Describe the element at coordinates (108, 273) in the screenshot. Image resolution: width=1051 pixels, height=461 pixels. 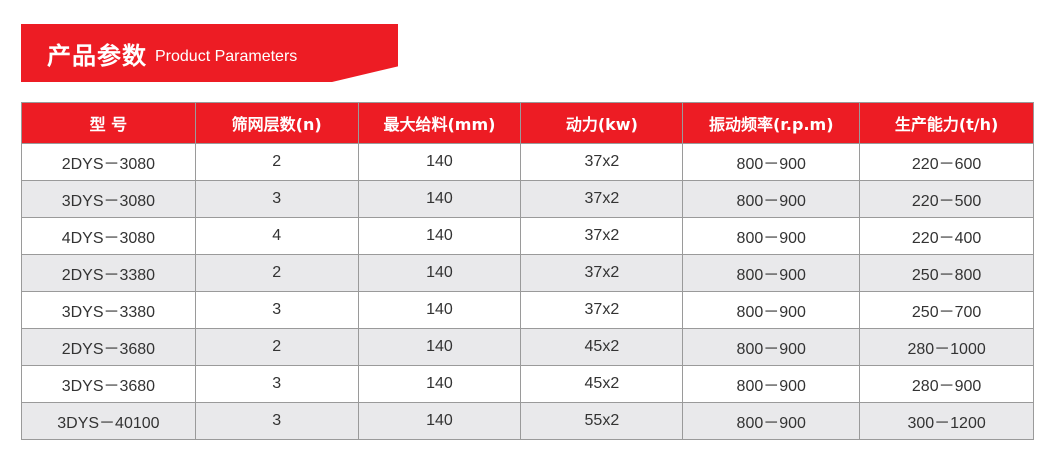
I see `table-cell: 2DYS－3380` at that location.